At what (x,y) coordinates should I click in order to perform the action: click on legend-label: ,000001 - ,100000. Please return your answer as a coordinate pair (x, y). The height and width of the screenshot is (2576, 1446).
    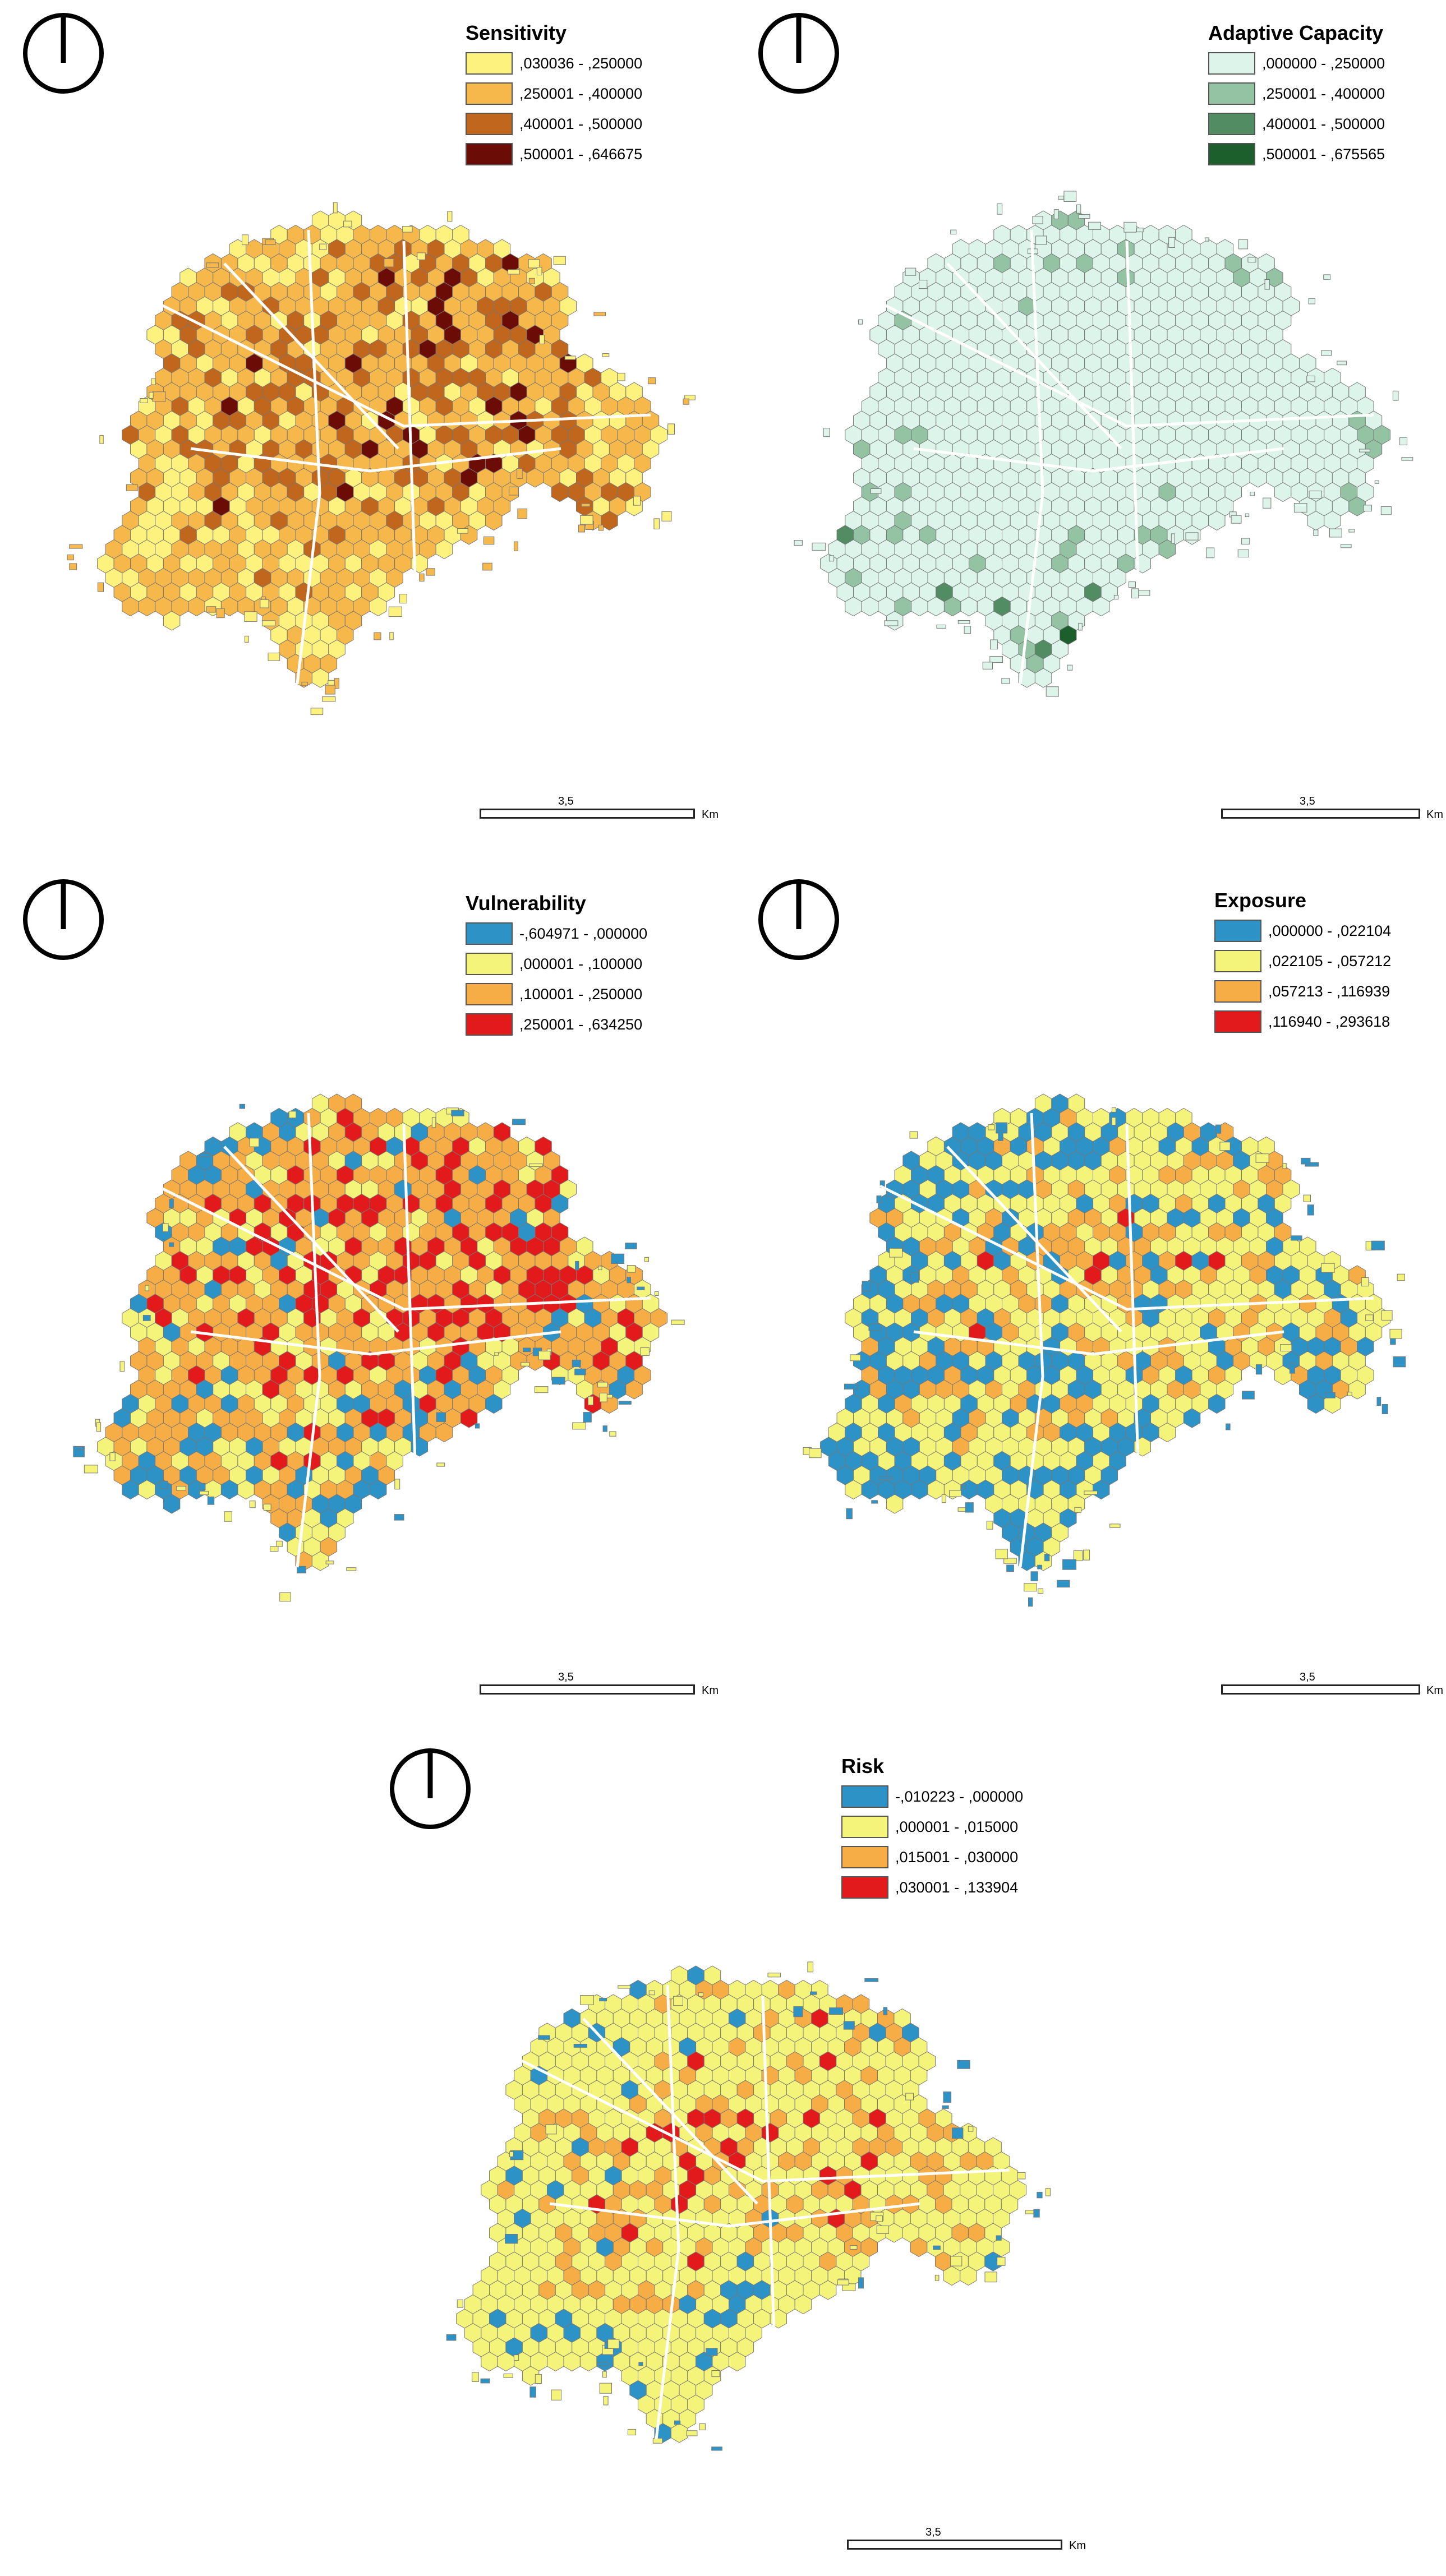
    Looking at the image, I should click on (581, 963).